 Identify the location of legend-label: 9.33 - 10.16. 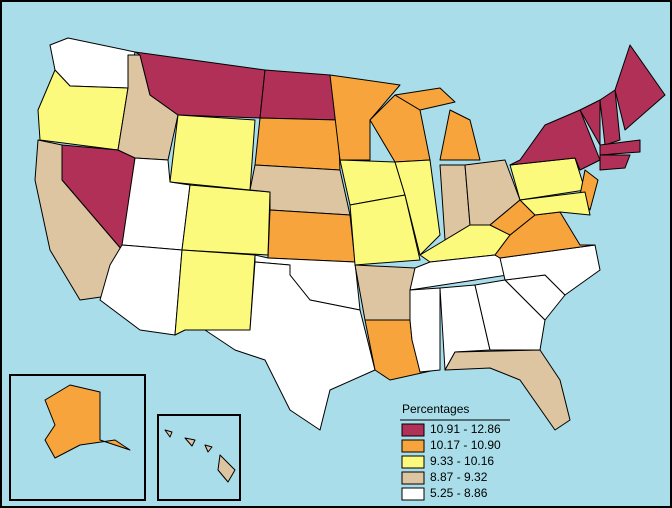
(462, 461).